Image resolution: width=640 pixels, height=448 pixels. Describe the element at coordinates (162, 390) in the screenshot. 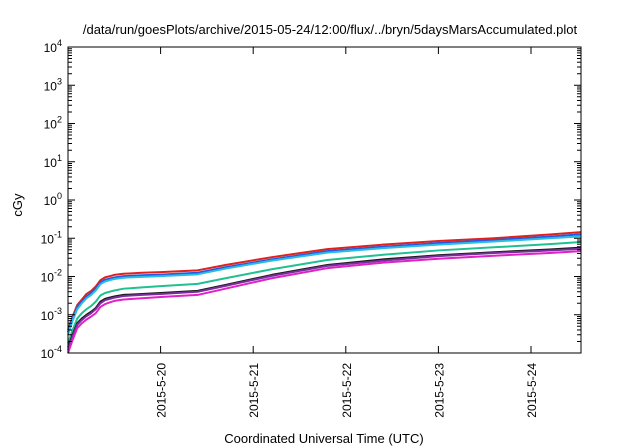

I see `x-tick-label: 2015-5-20` at that location.